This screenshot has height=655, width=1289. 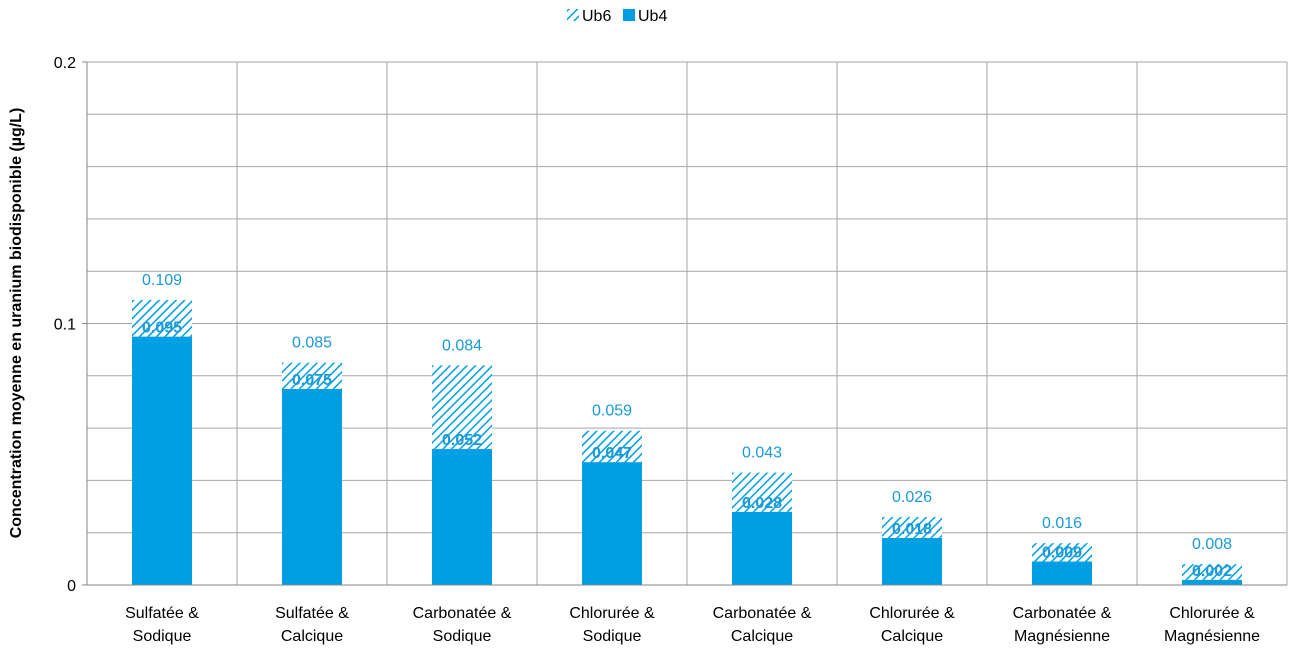 I want to click on x-tick-label: Carbonatée & Sodique, so click(x=462, y=625).